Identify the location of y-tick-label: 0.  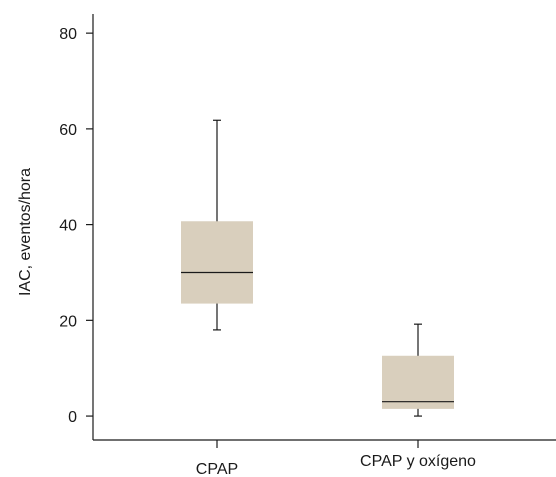
(72, 417).